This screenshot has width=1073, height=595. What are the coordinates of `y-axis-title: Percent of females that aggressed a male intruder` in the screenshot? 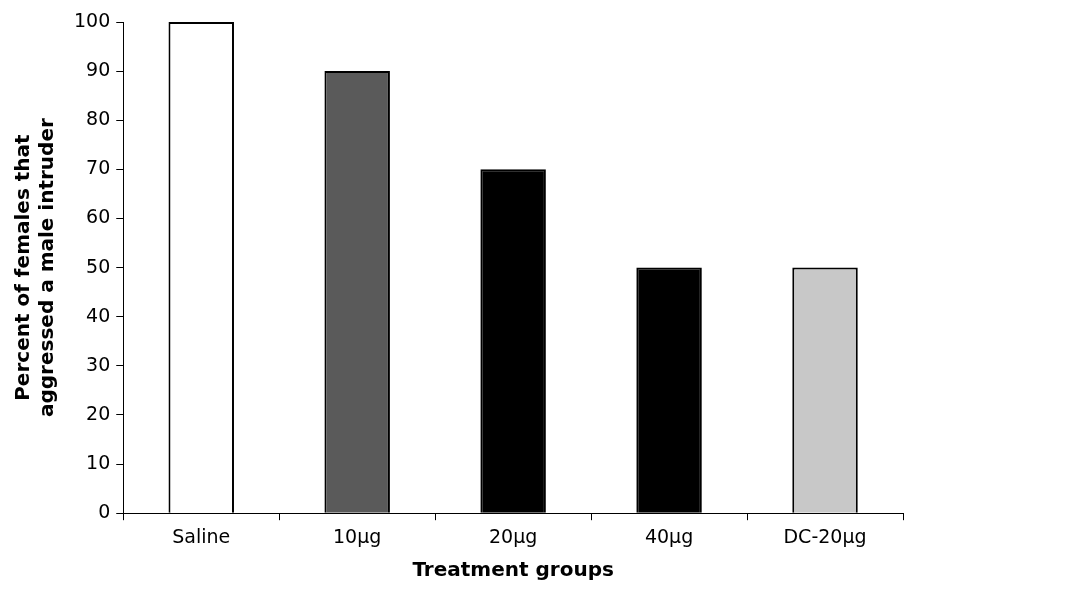 It's located at (34, 268).